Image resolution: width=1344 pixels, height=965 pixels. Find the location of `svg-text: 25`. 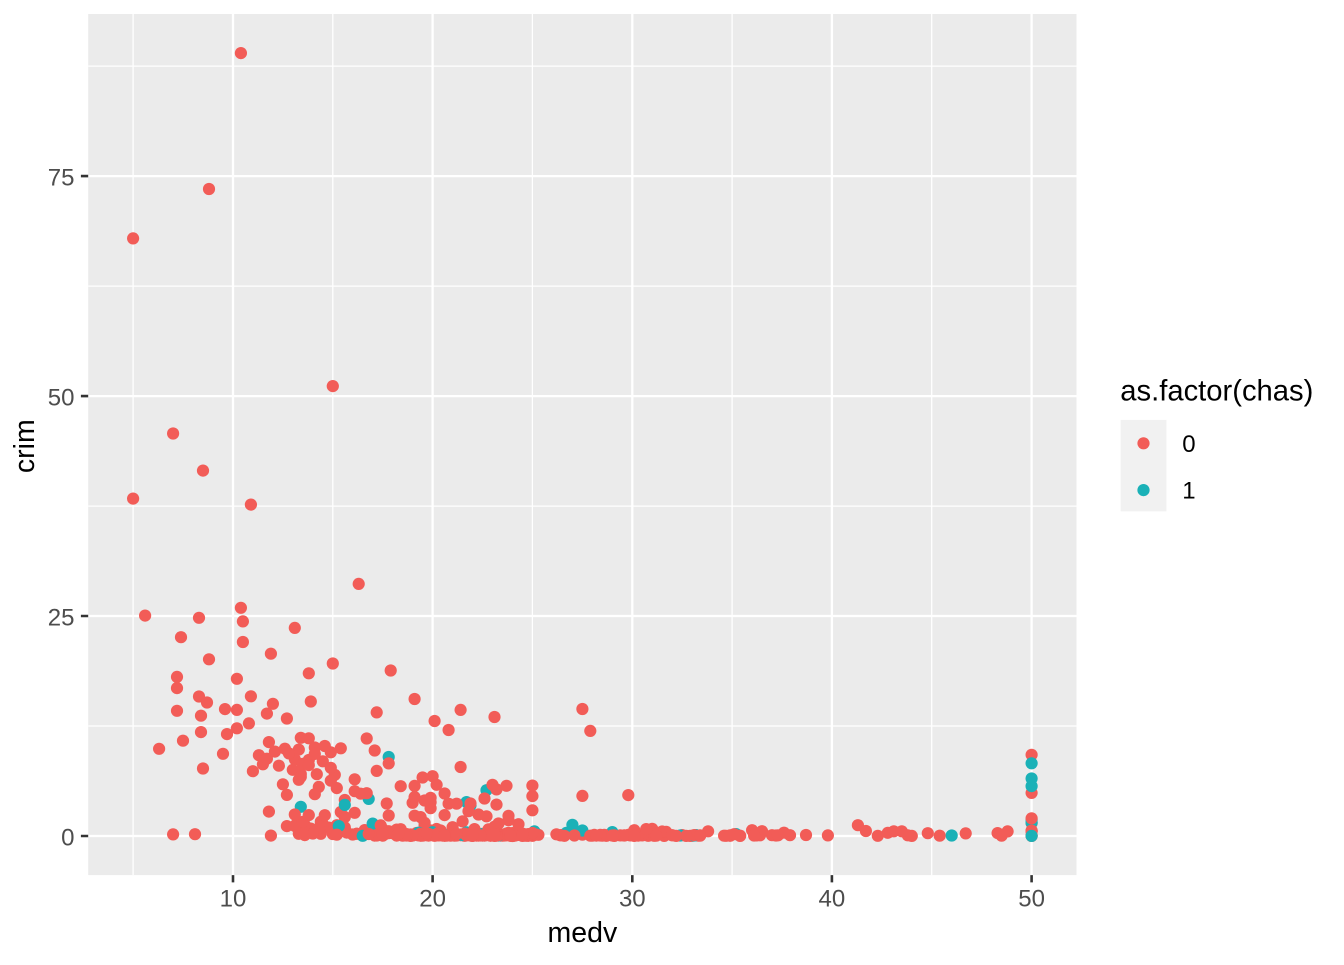

svg-text: 25 is located at coordinates (61, 618).